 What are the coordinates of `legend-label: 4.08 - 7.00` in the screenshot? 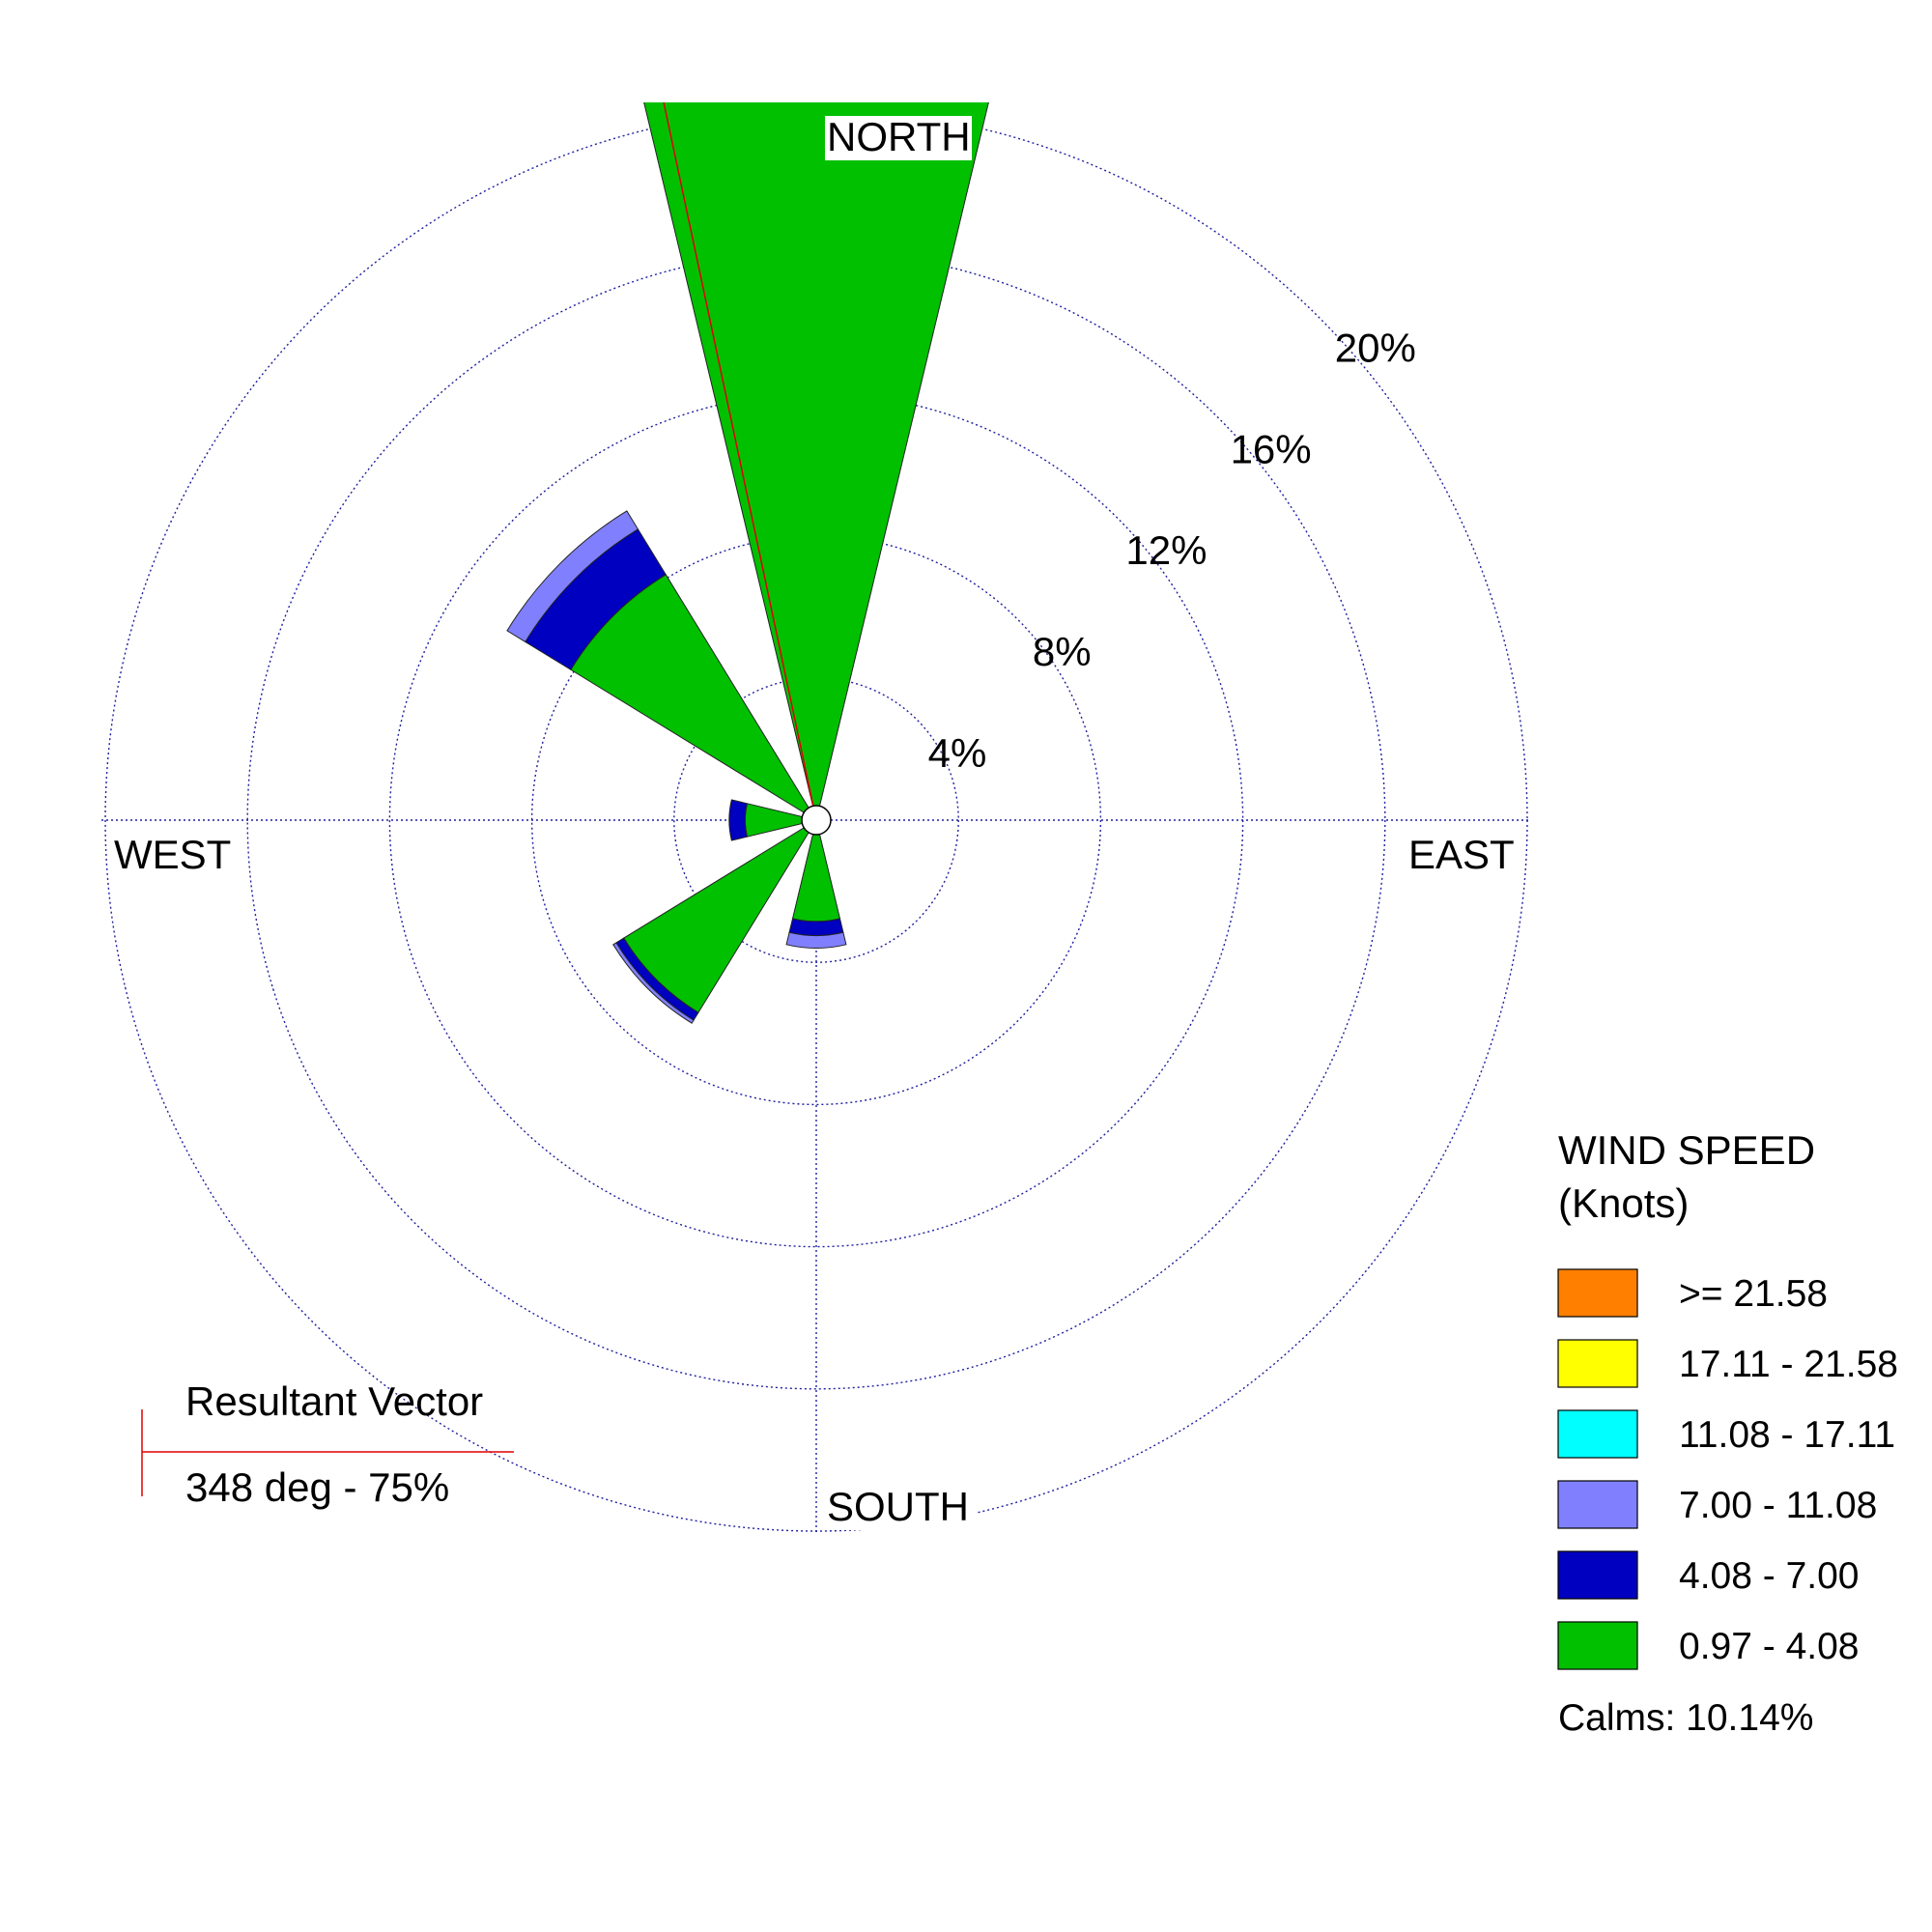 It's located at (1769, 1576).